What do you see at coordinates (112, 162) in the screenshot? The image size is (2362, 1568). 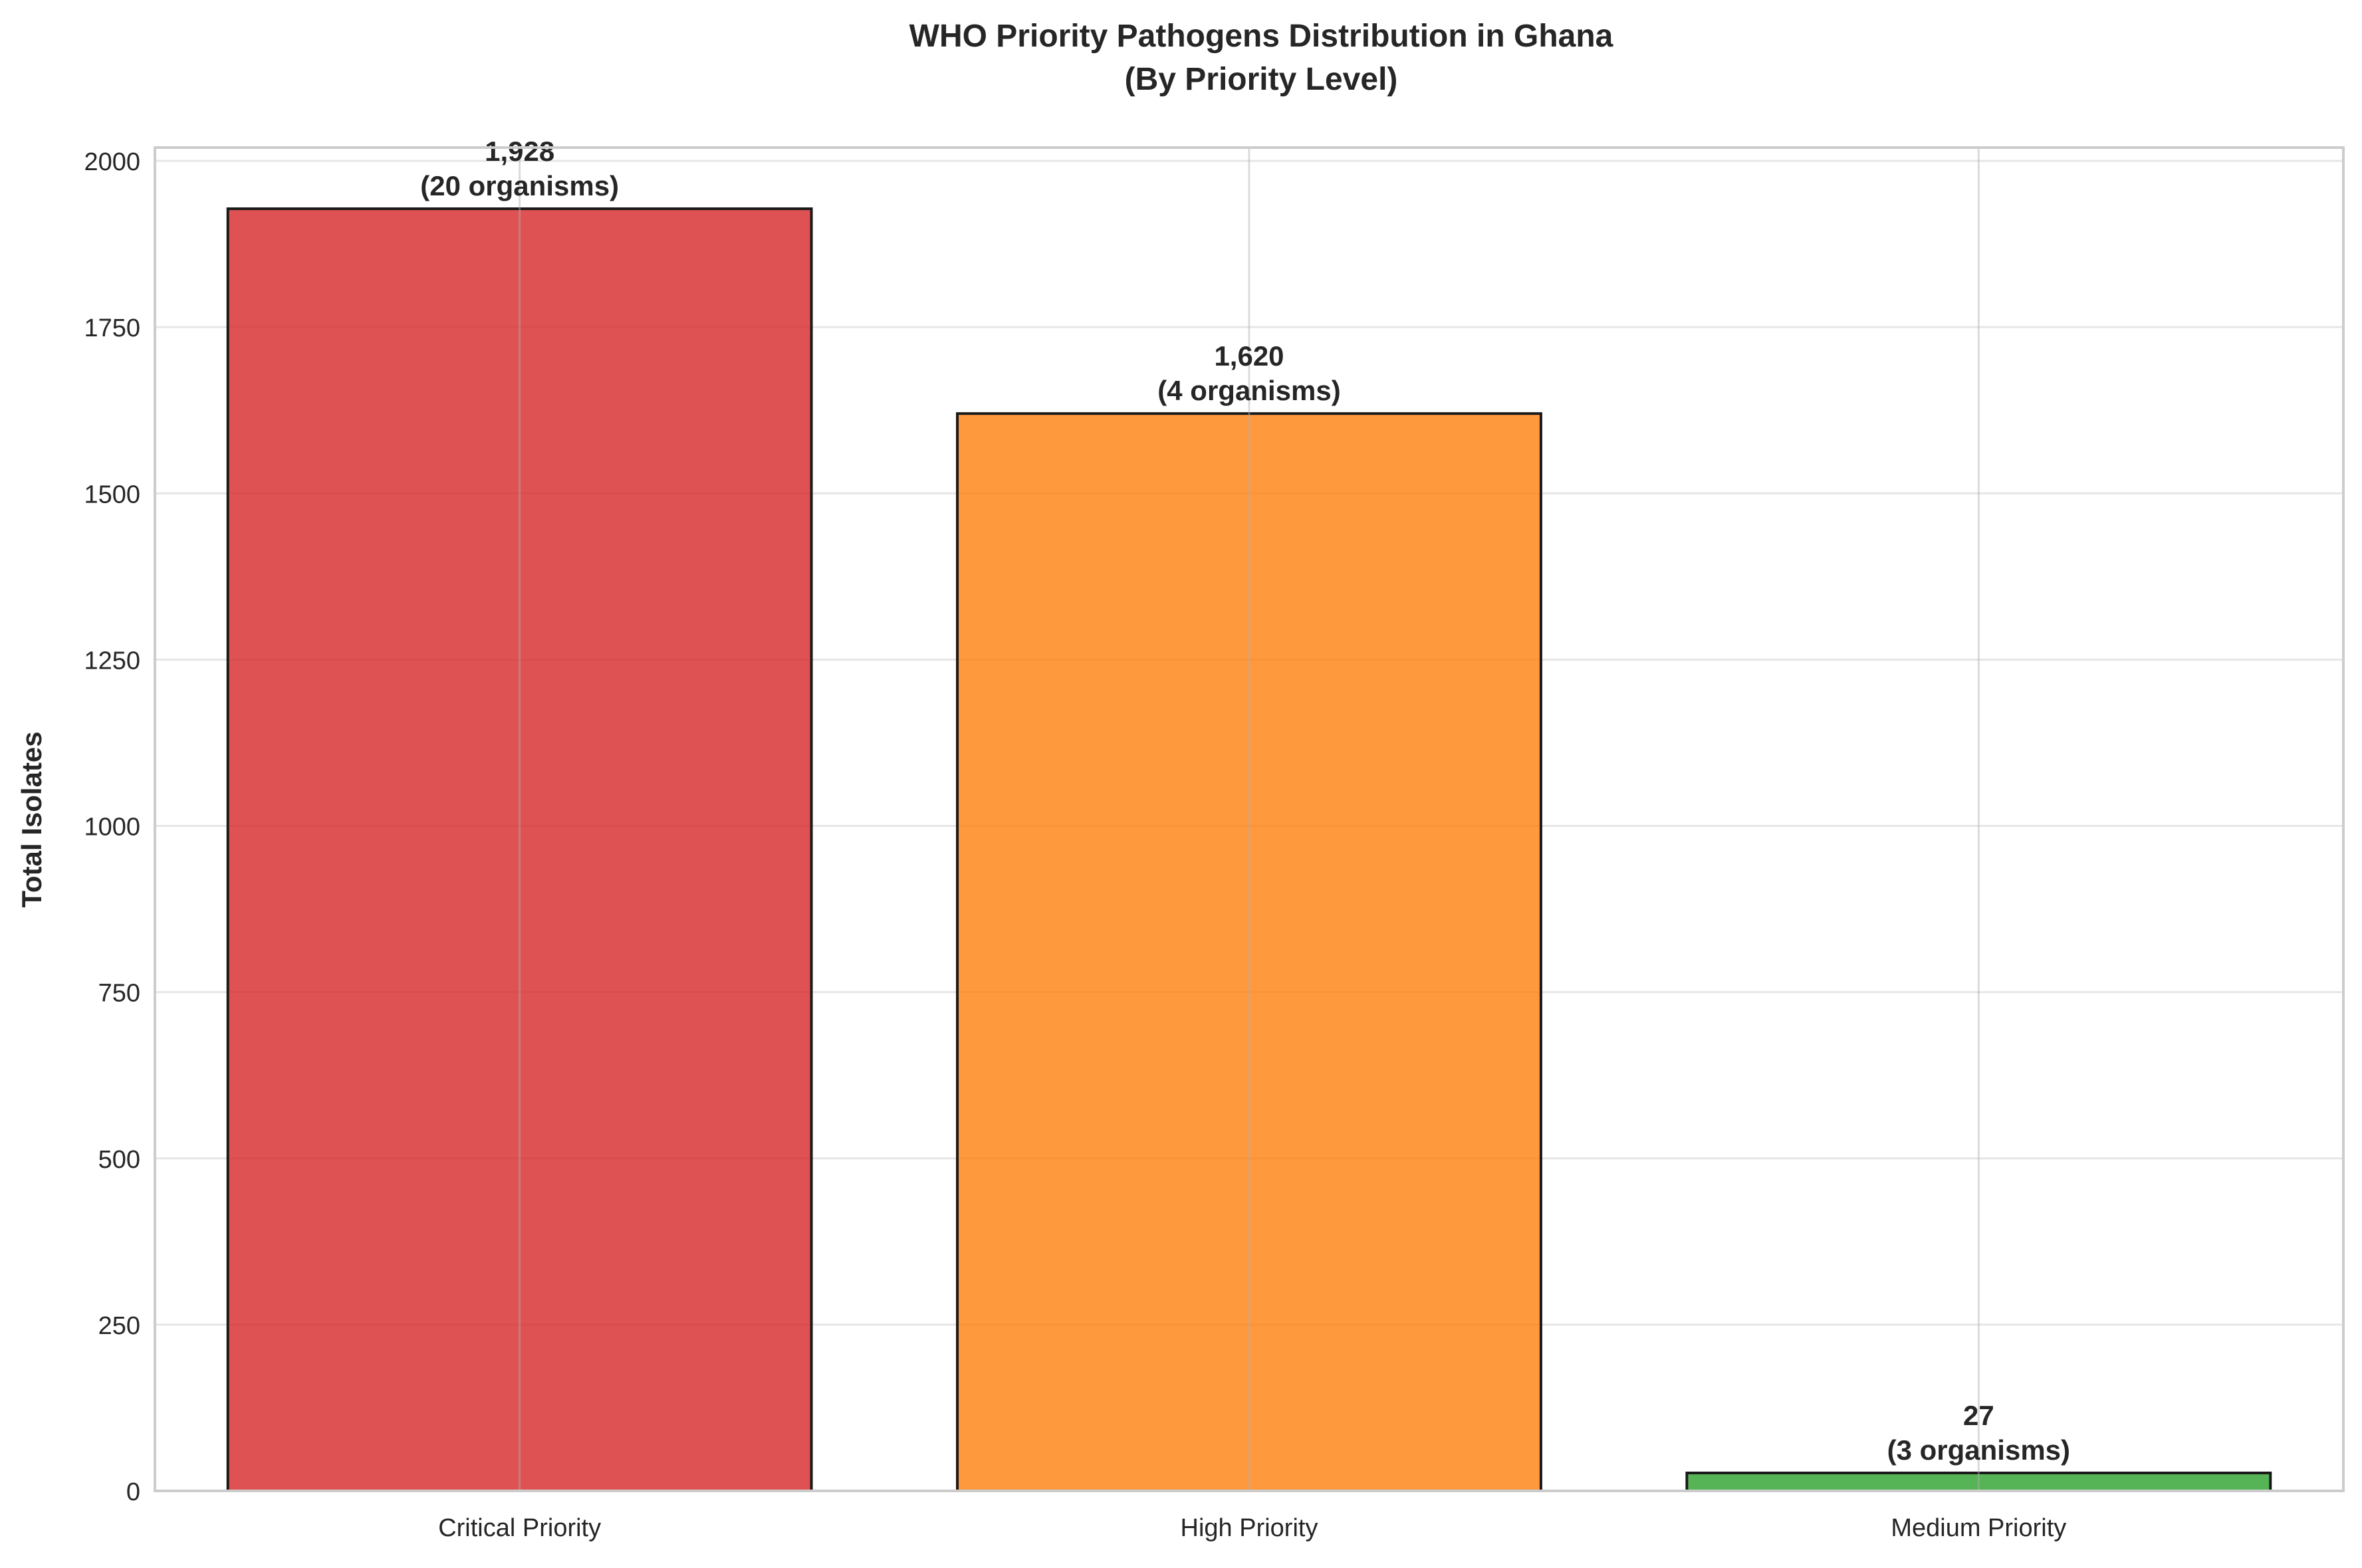 I see `y-tick-label: 2000` at bounding box center [112, 162].